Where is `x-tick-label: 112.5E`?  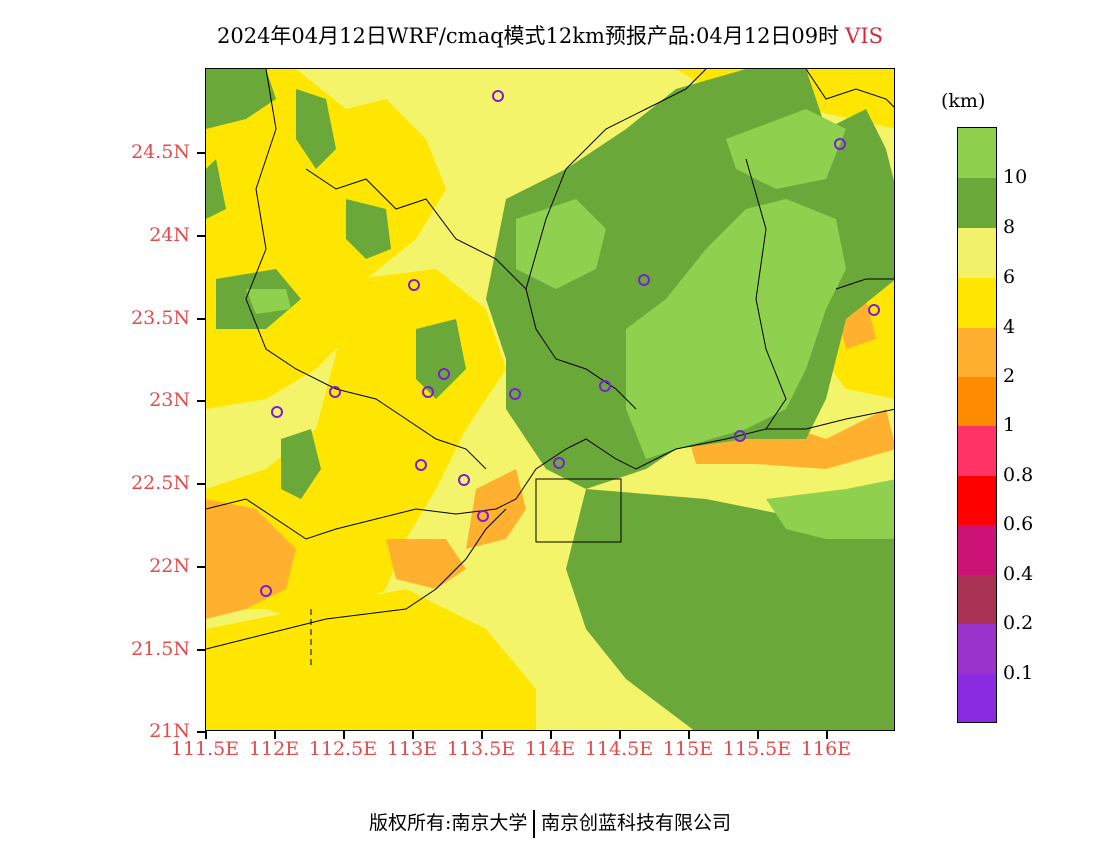
x-tick-label: 112.5E is located at coordinates (343, 749).